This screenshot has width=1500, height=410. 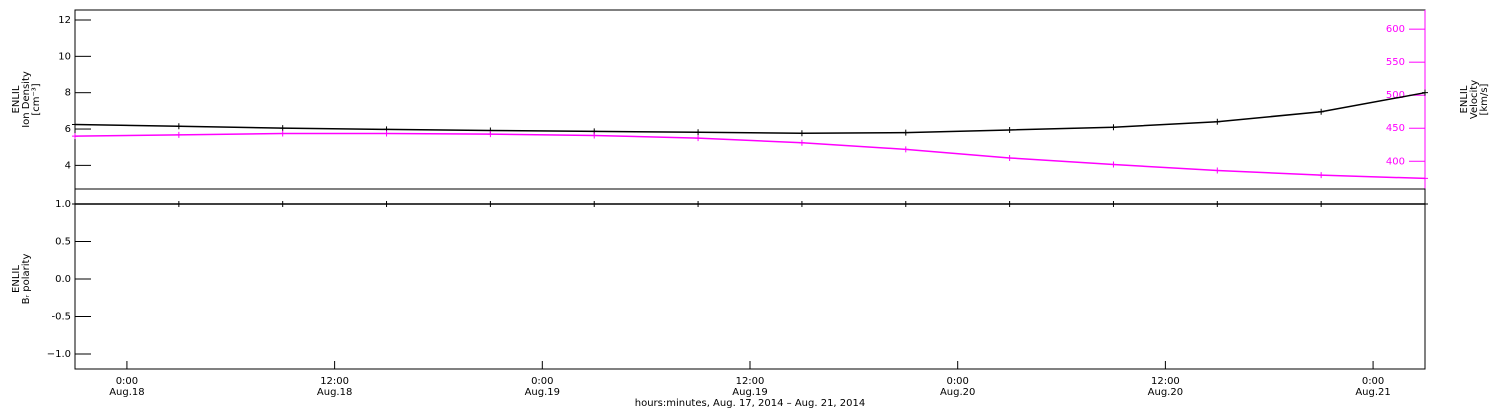 What do you see at coordinates (63, 279) in the screenshot?
I see `y-tick-label: 0.0` at bounding box center [63, 279].